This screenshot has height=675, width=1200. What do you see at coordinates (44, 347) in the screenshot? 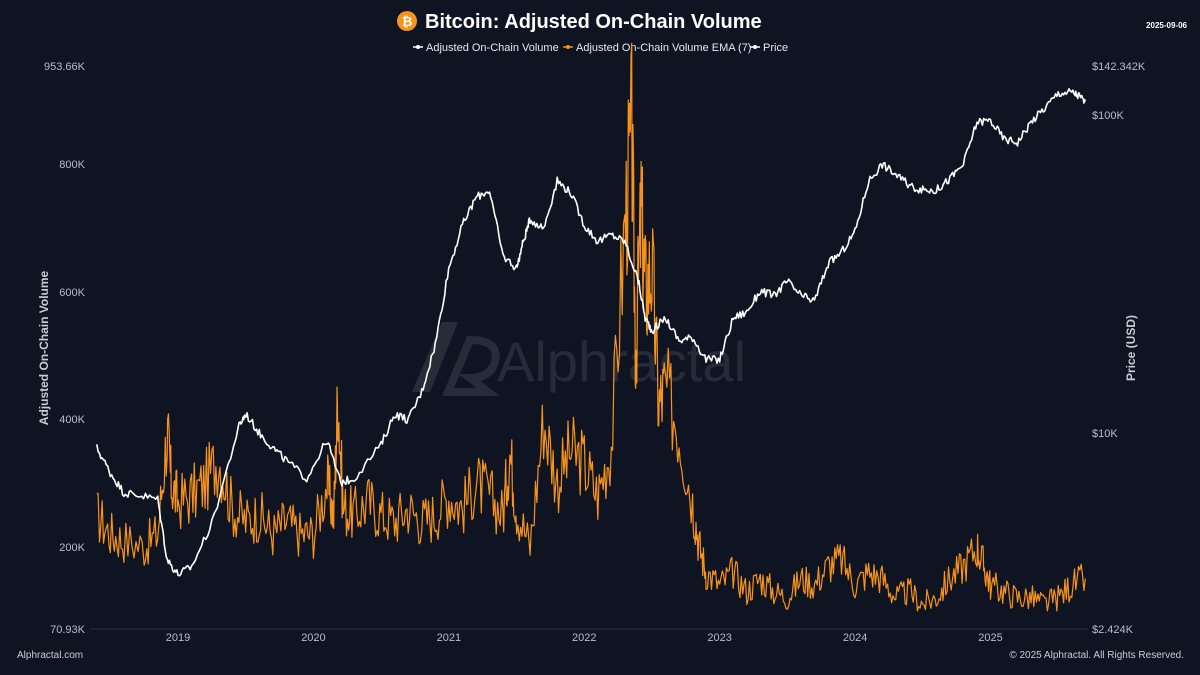
I see `y-left-axis-title: Adjusted On-Chain Volume` at bounding box center [44, 347].